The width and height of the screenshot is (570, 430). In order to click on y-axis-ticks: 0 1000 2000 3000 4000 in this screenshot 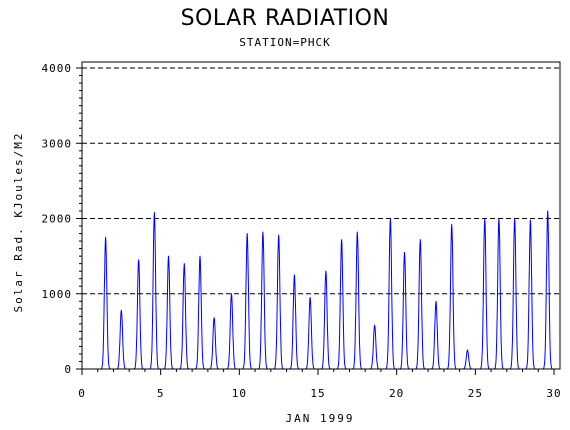, I will do `click(62, 219)`.